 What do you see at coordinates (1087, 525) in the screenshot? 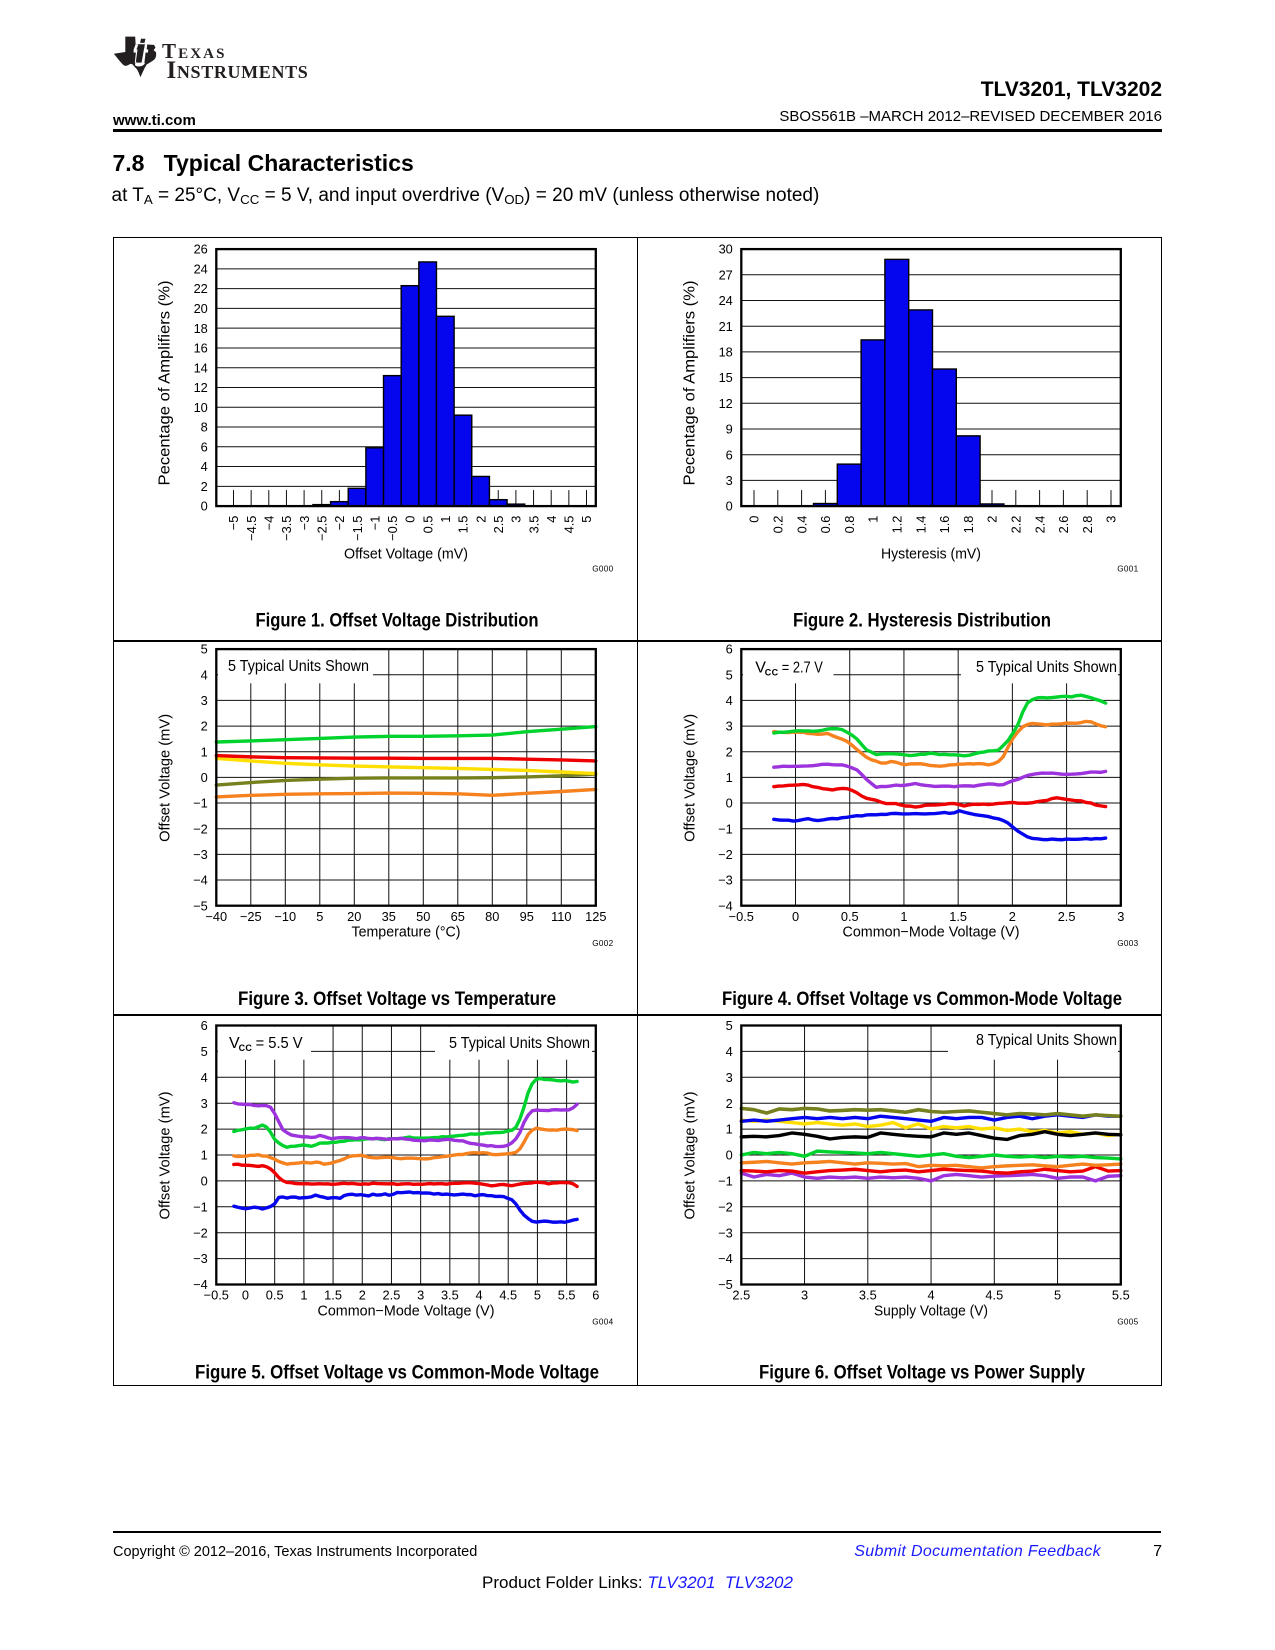
I see `svg-text: 2.8` at bounding box center [1087, 525].